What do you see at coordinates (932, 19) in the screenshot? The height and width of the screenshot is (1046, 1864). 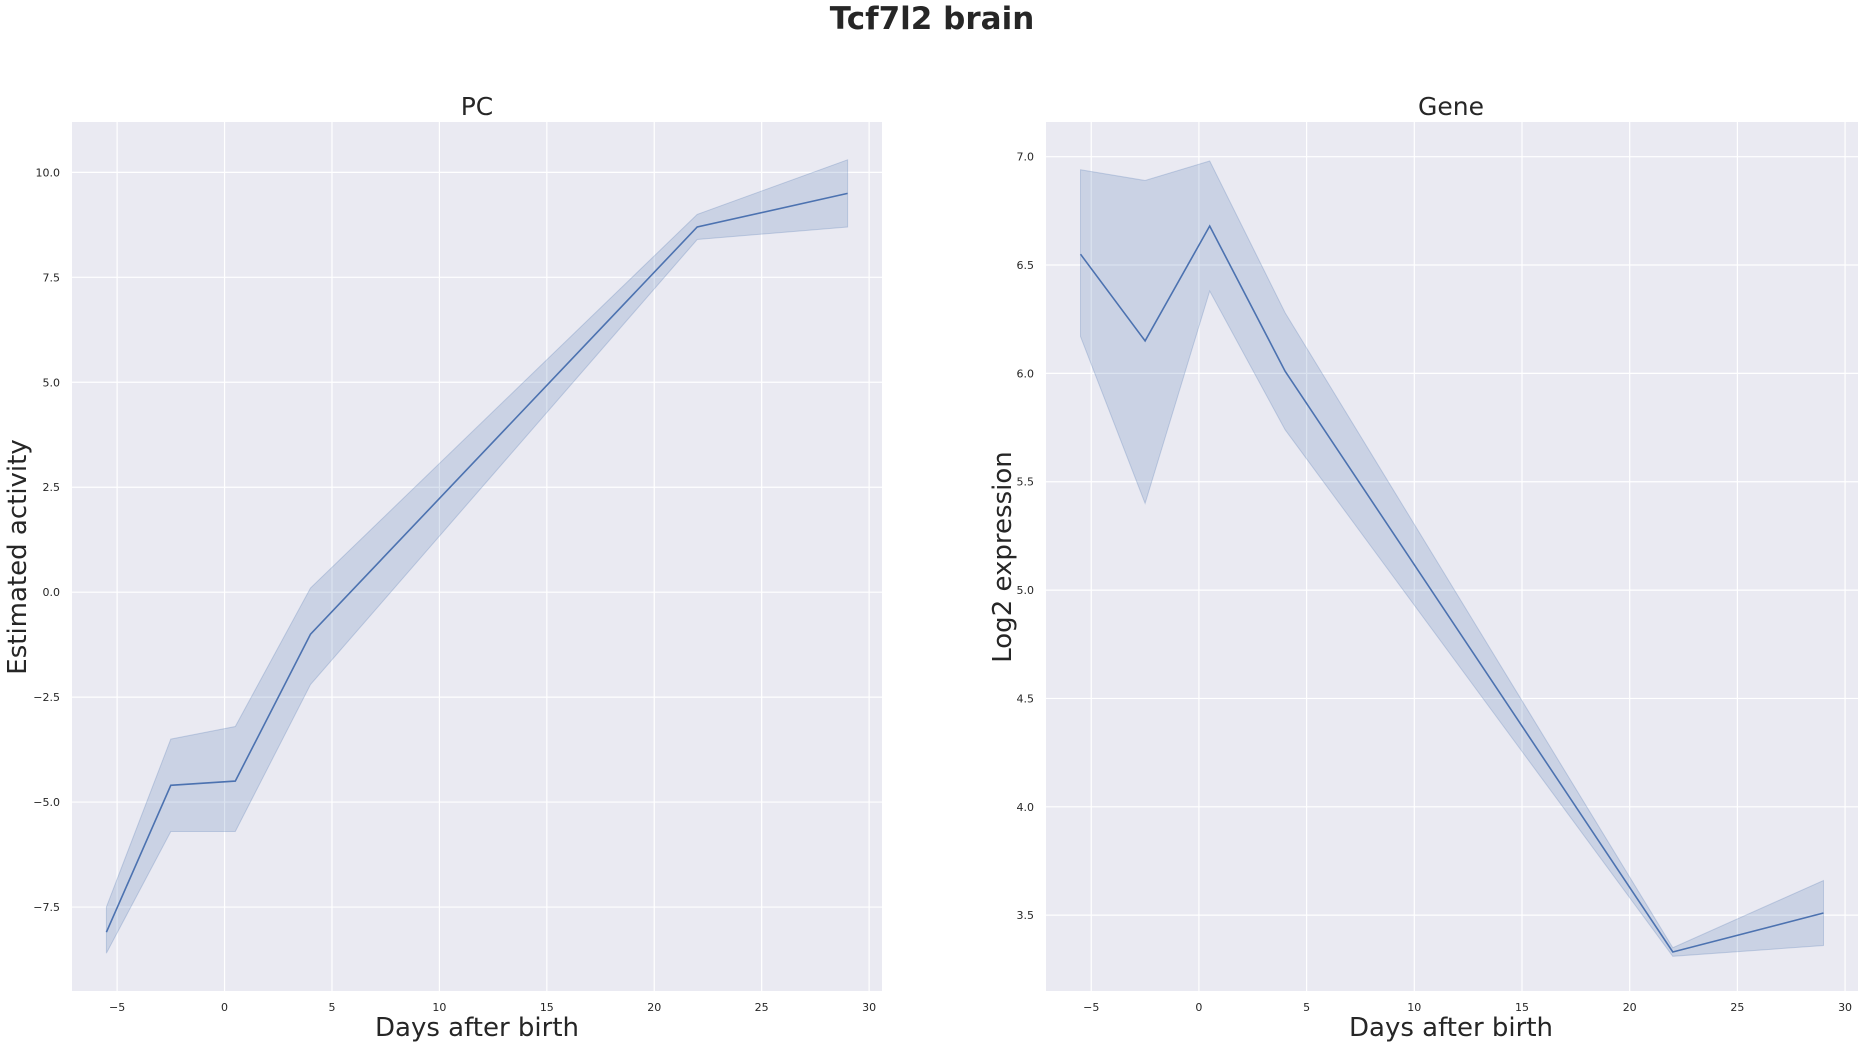 I see `figure-title: Tcf7l2 brain` at bounding box center [932, 19].